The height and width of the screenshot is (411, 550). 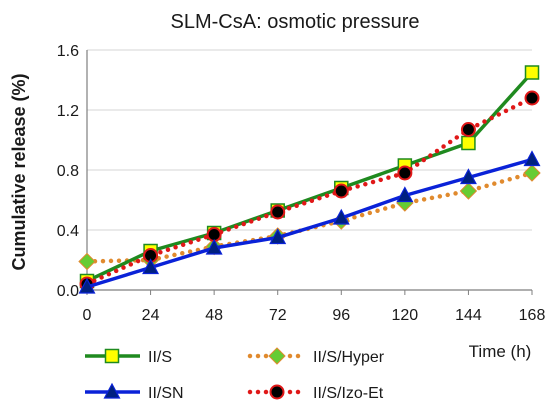 What do you see at coordinates (68, 231) in the screenshot?
I see `y-tick-label: 0.4` at bounding box center [68, 231].